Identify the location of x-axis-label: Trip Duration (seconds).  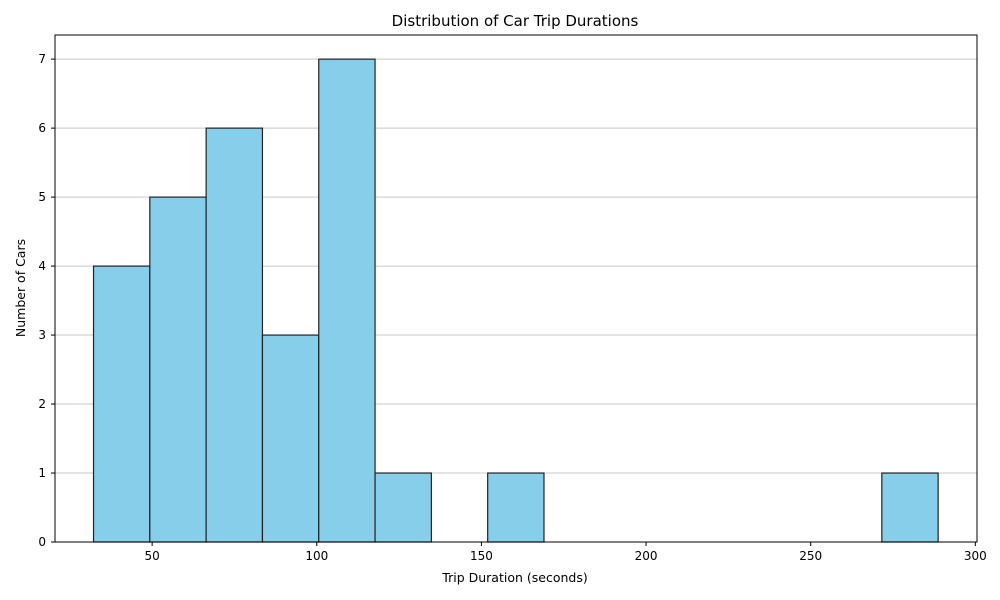
(514, 577).